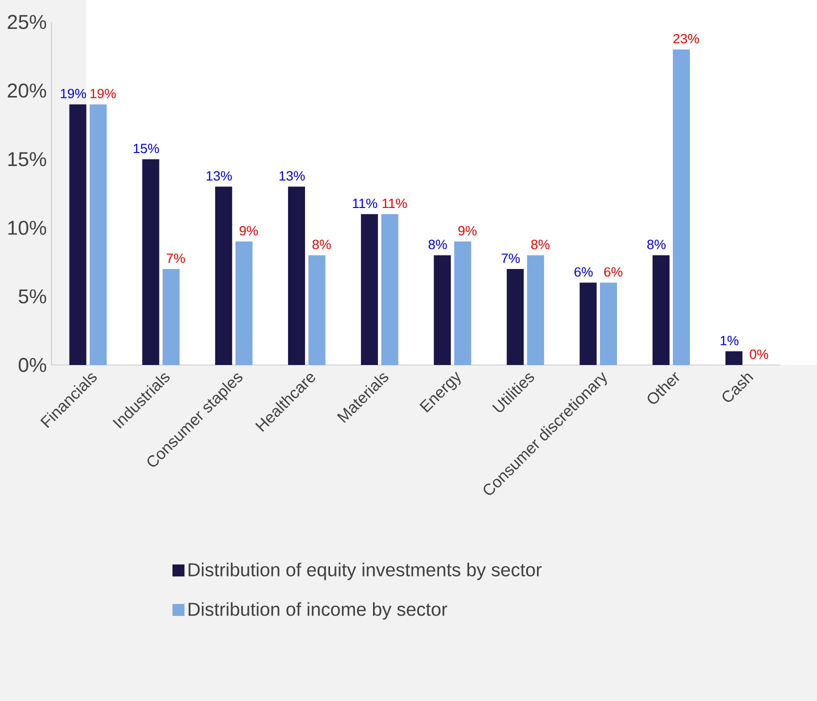  What do you see at coordinates (32, 365) in the screenshot?
I see `y-tick-label: 0%` at bounding box center [32, 365].